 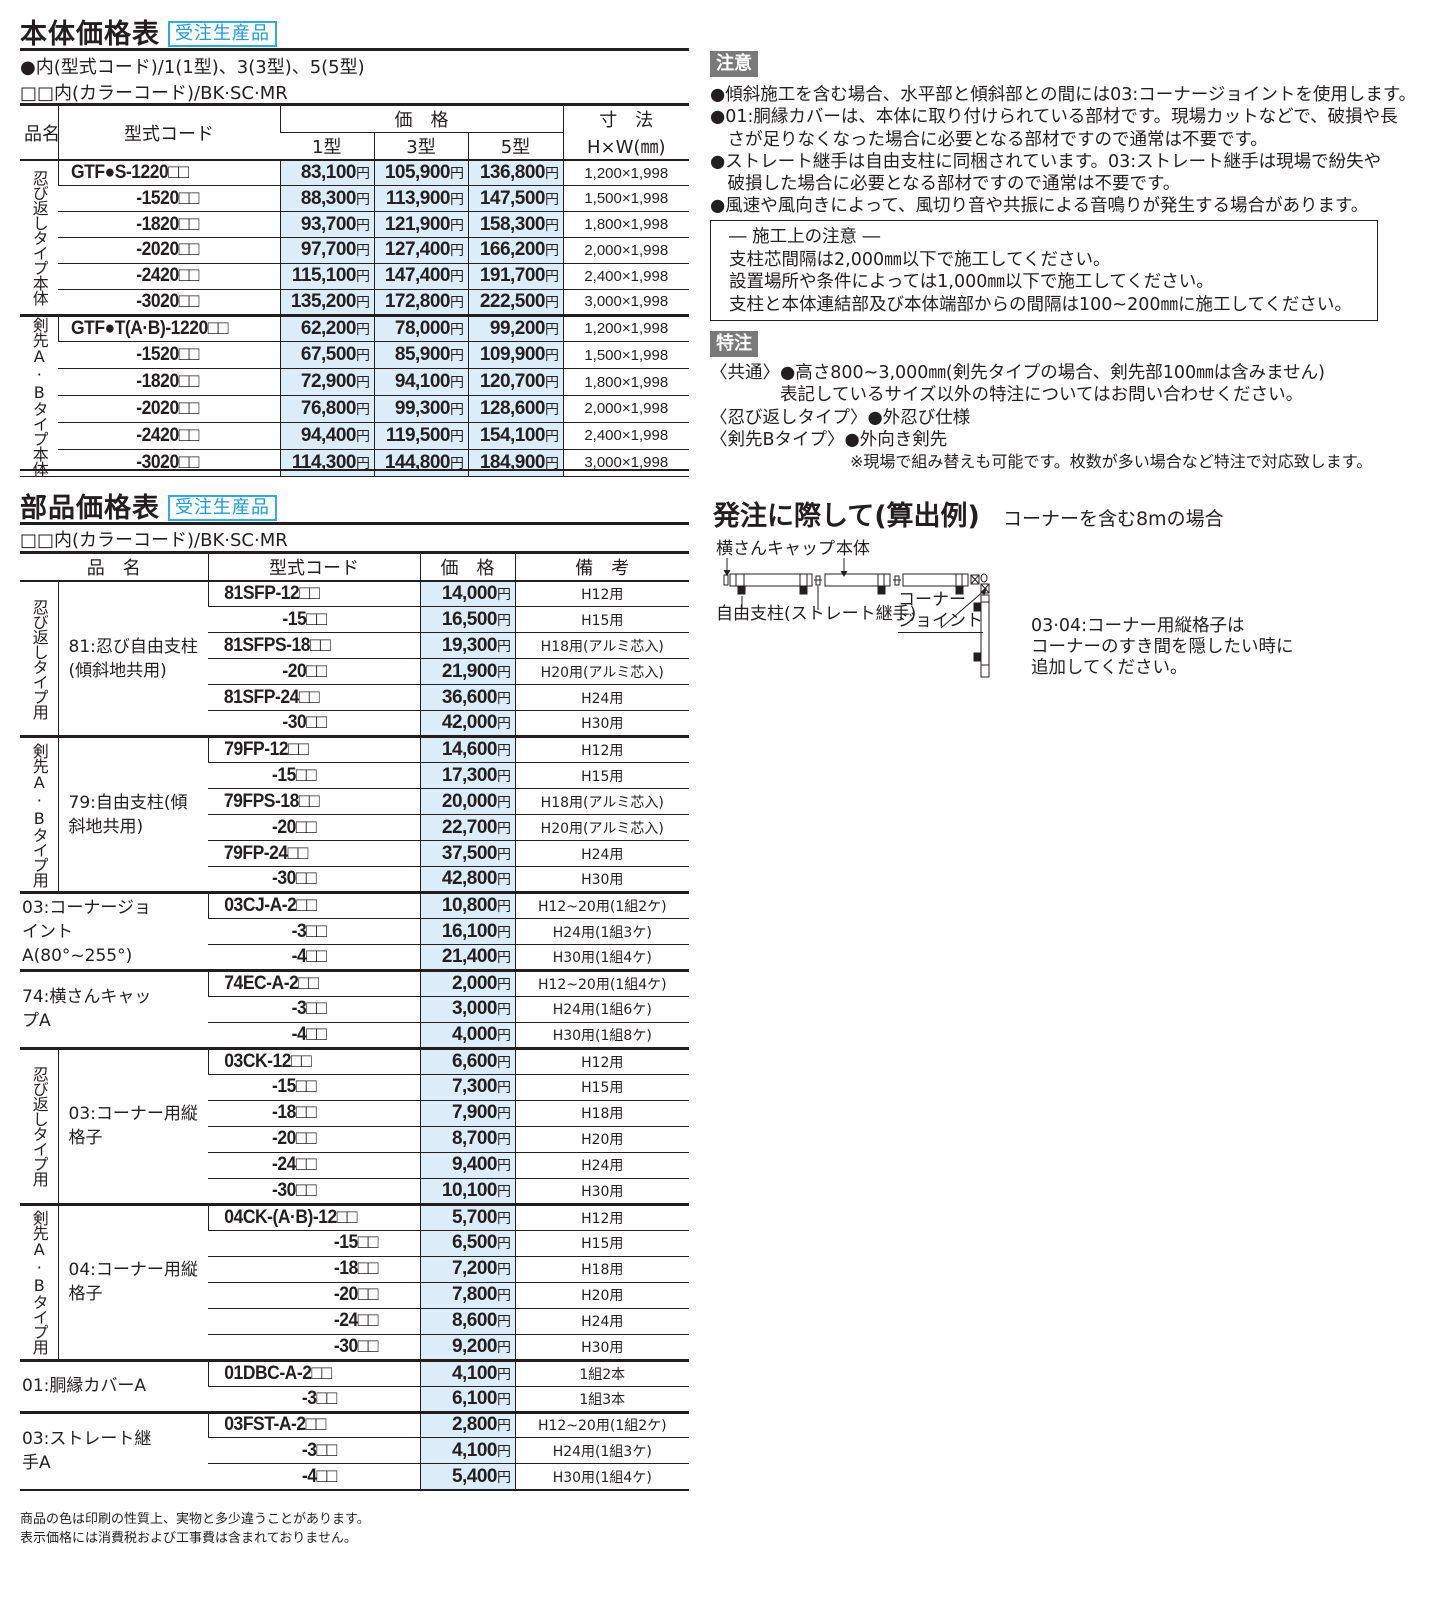 I want to click on price-p1: 76,800円, so click(x=326, y=409).